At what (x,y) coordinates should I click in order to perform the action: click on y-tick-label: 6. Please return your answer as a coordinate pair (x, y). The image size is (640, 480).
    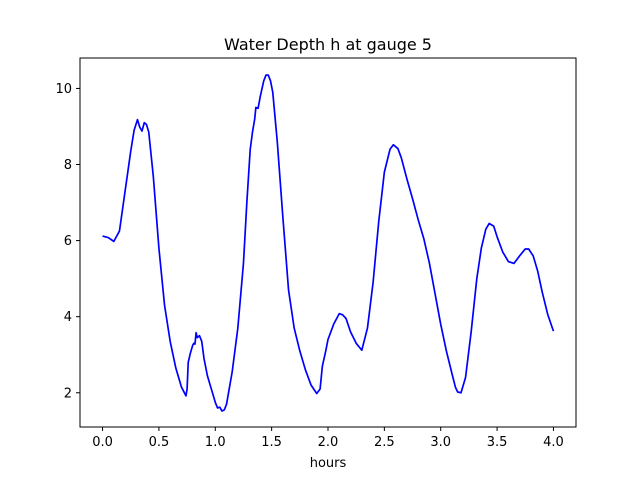
    Looking at the image, I should click on (68, 241).